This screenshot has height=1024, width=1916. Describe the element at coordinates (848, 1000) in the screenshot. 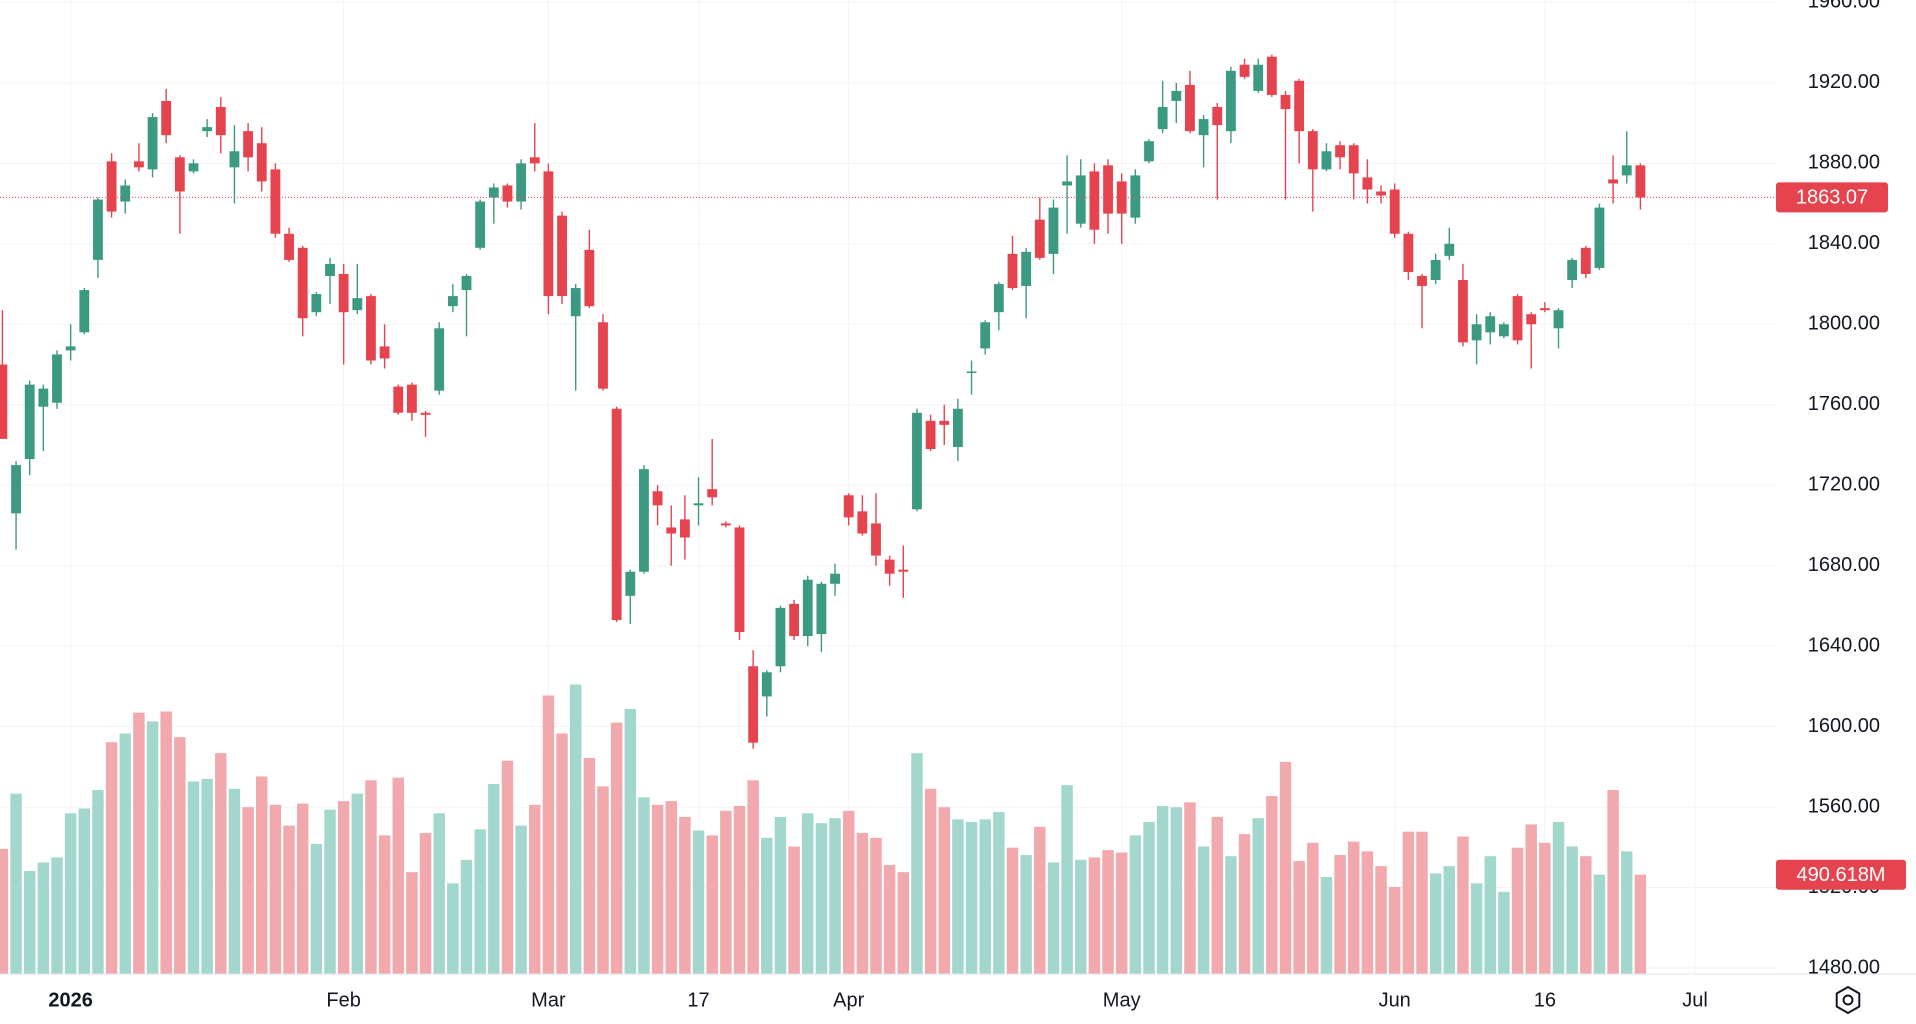

I see `x-tick-label: Apr` at that location.